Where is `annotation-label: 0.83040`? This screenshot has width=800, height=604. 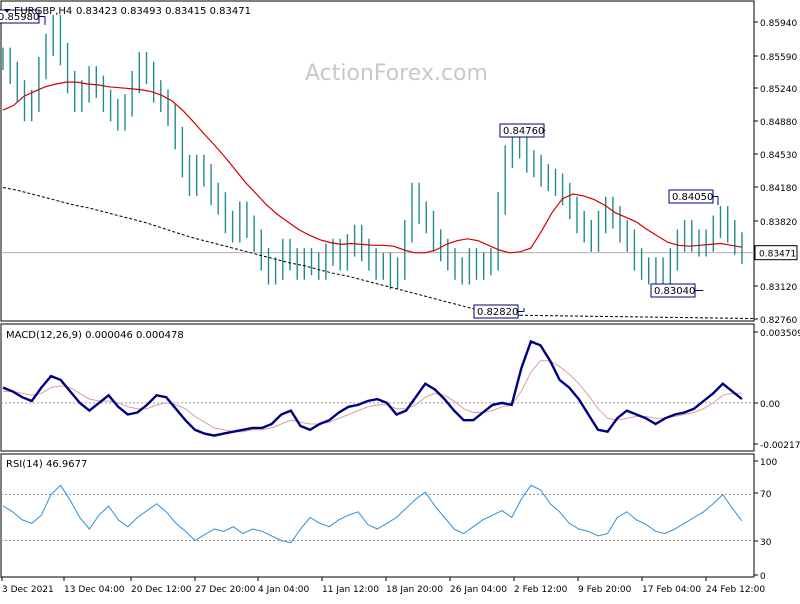
annotation-label: 0.83040 is located at coordinates (674, 291).